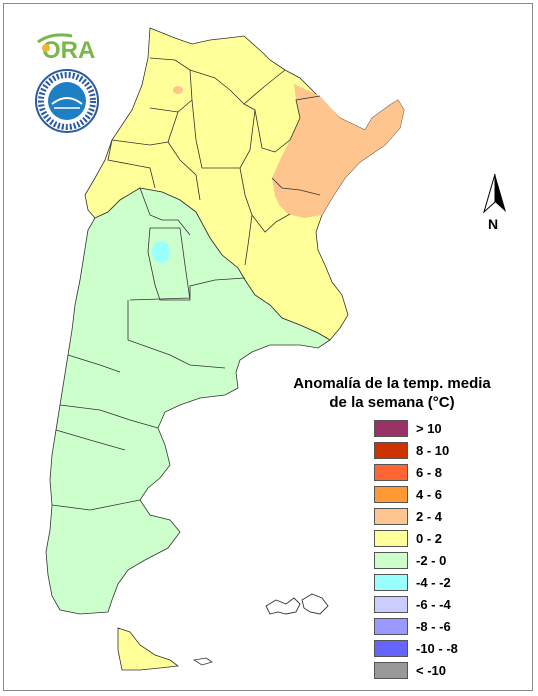 The image size is (538, 696). I want to click on north-arrow: N, so click(495, 203).